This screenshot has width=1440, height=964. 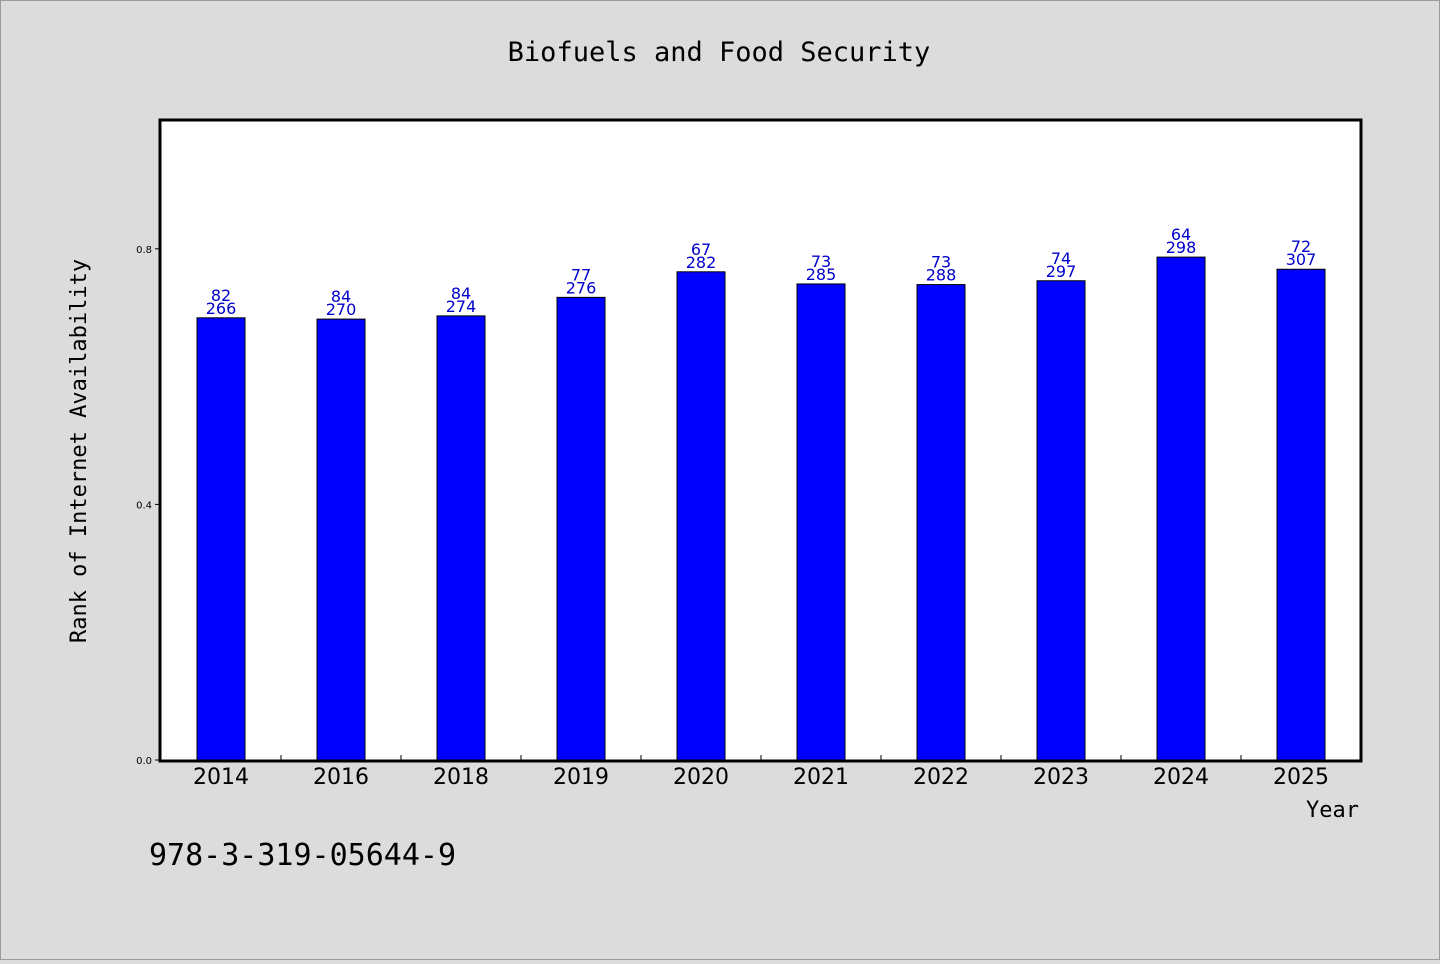 What do you see at coordinates (701, 777) in the screenshot?
I see `x-tick-label: 2020` at bounding box center [701, 777].